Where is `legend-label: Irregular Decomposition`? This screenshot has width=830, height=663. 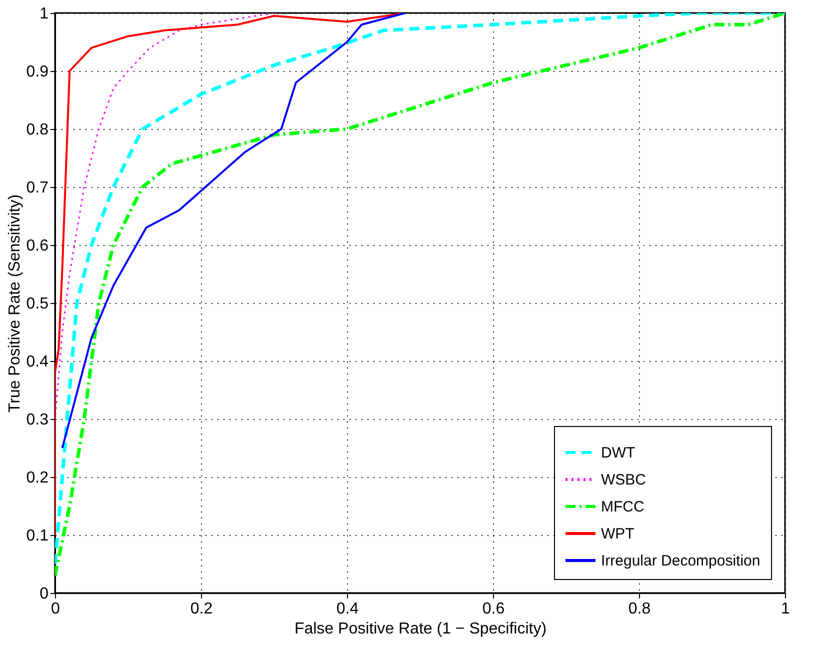 legend-label: Irregular Decomposition is located at coordinates (680, 561).